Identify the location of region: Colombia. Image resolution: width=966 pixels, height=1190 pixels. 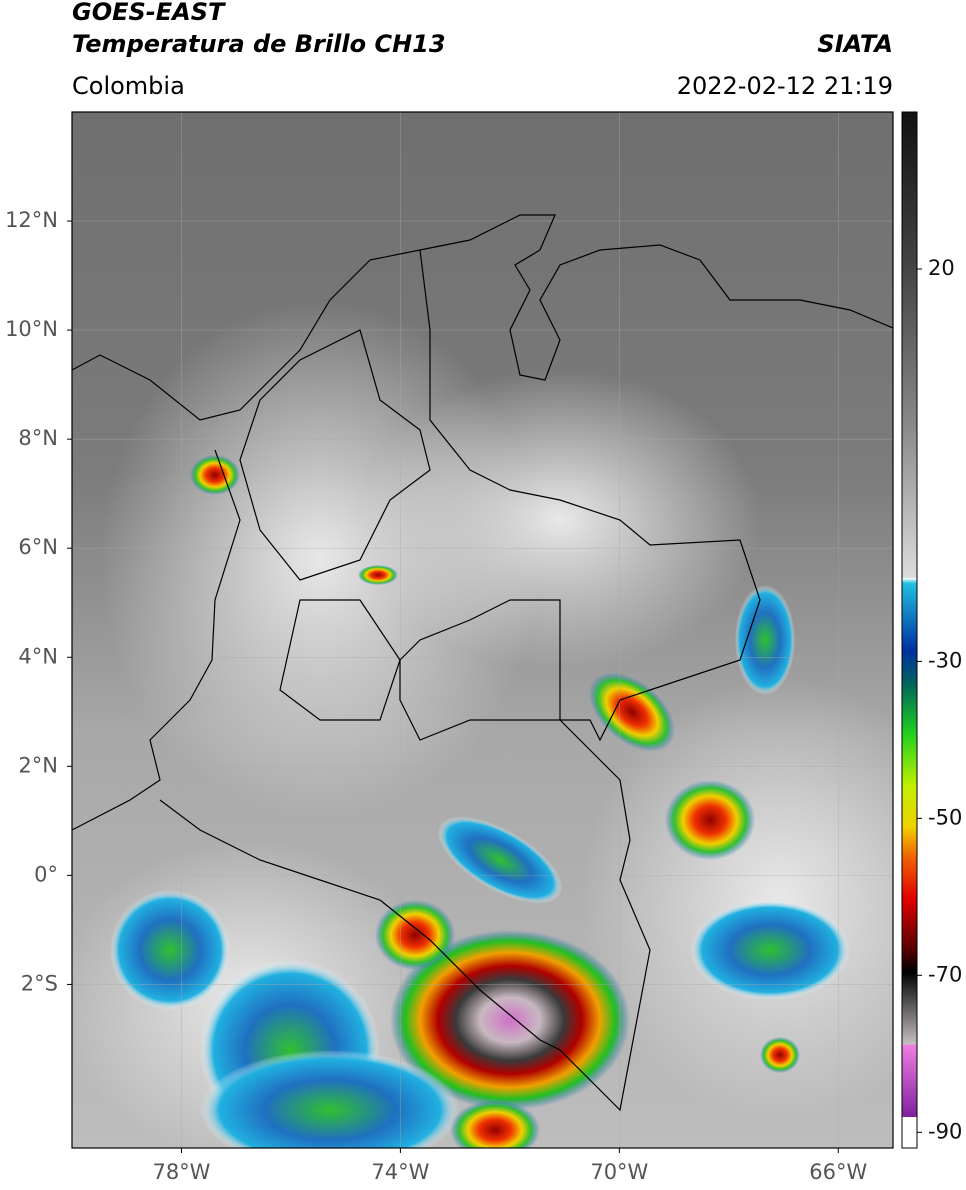
(128, 86).